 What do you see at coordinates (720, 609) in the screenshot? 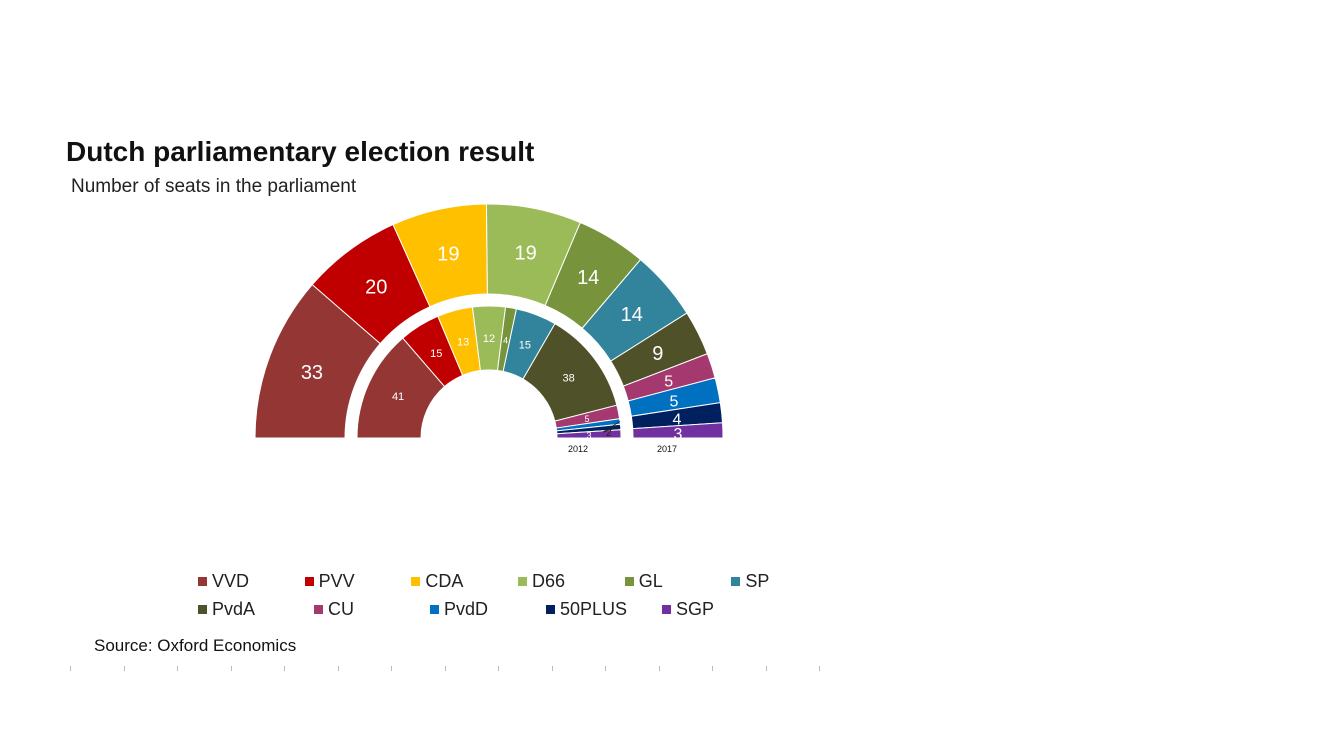
I see `legend-item-sgp: SGP` at bounding box center [720, 609].